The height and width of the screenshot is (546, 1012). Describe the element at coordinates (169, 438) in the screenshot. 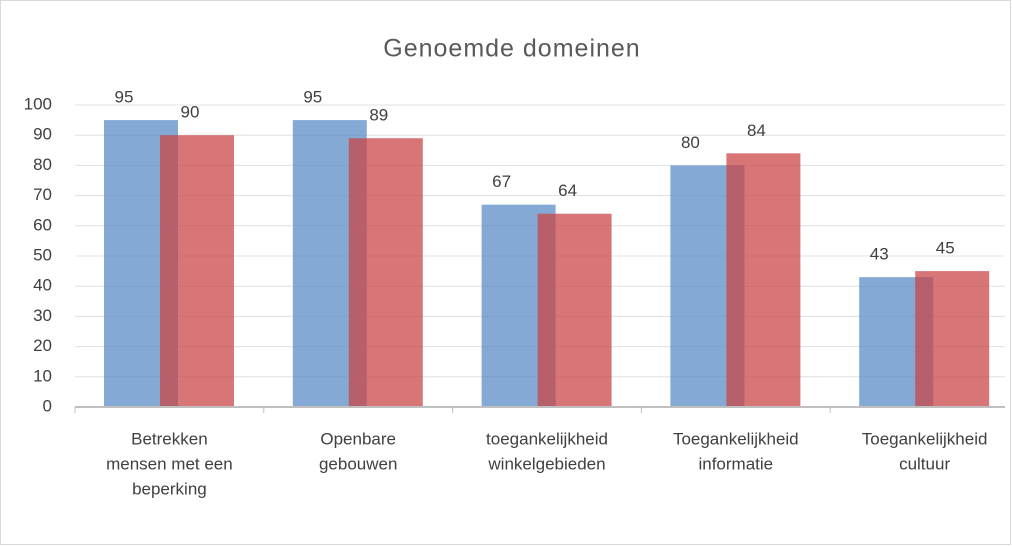

I see `x-tick-label: Betrekken` at that location.